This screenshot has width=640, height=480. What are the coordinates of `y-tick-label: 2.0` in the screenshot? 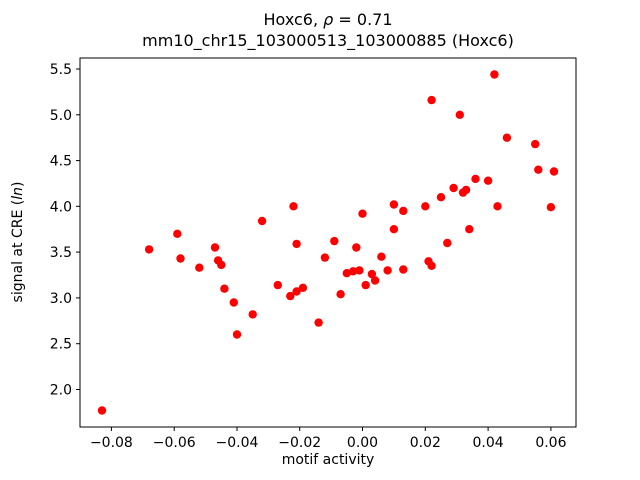 It's located at (61, 391).